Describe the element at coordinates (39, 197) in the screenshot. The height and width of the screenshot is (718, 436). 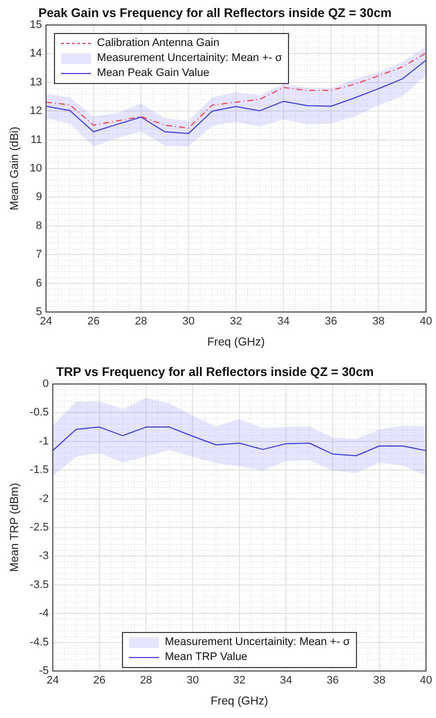
I see `y-tick-label: 9` at that location.